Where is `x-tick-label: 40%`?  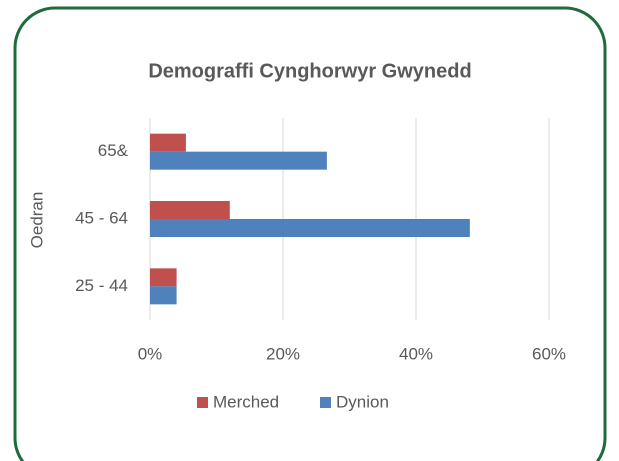 x-tick-label: 40% is located at coordinates (416, 353).